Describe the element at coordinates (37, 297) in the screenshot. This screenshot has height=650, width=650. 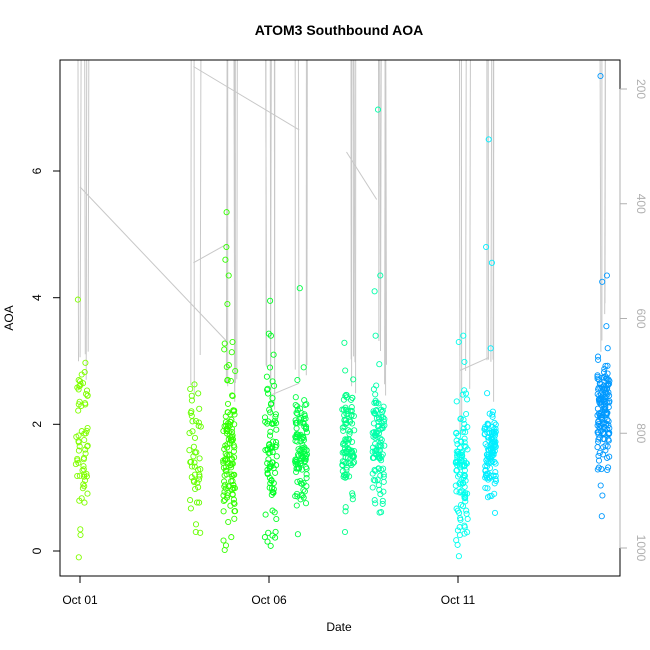
I see `y-tick-label: 4` at that location.